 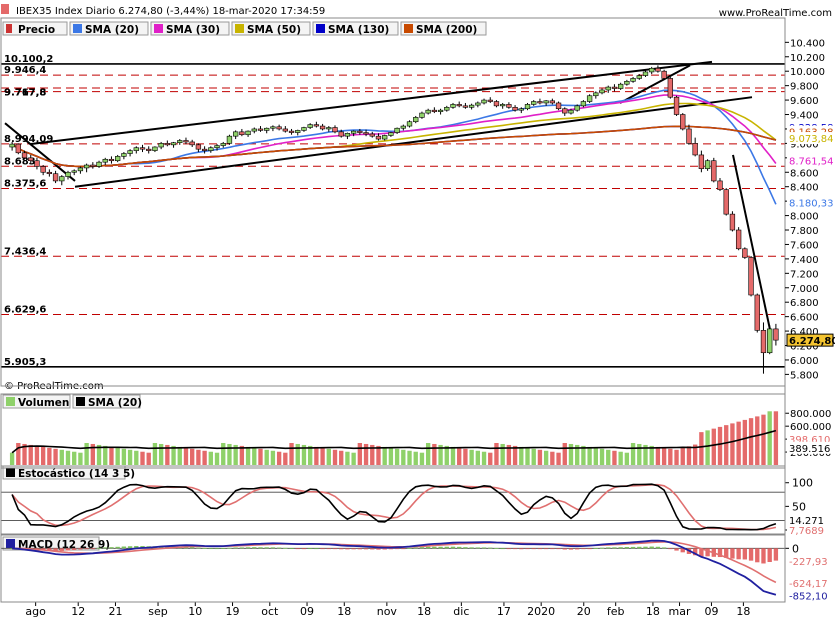 What do you see at coordinates (443, 28) in the screenshot?
I see `legend-item: SMA (200)` at bounding box center [443, 28].